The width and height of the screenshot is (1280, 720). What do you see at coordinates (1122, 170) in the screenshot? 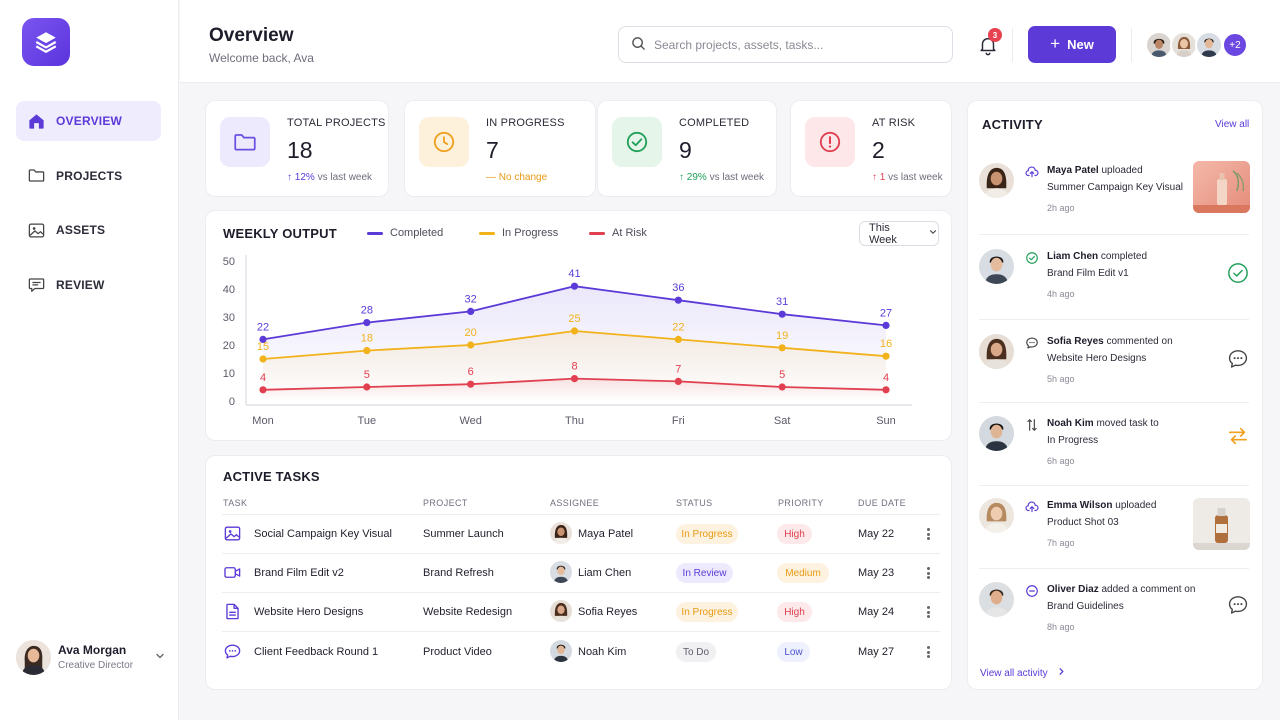
I see `activity-action: uploaded` at bounding box center [1122, 170].